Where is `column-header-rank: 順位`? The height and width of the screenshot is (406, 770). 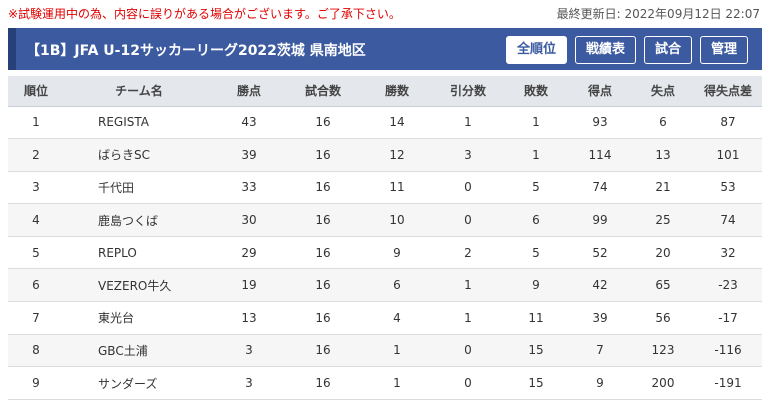 column-header-rank: 順位 is located at coordinates (36, 91).